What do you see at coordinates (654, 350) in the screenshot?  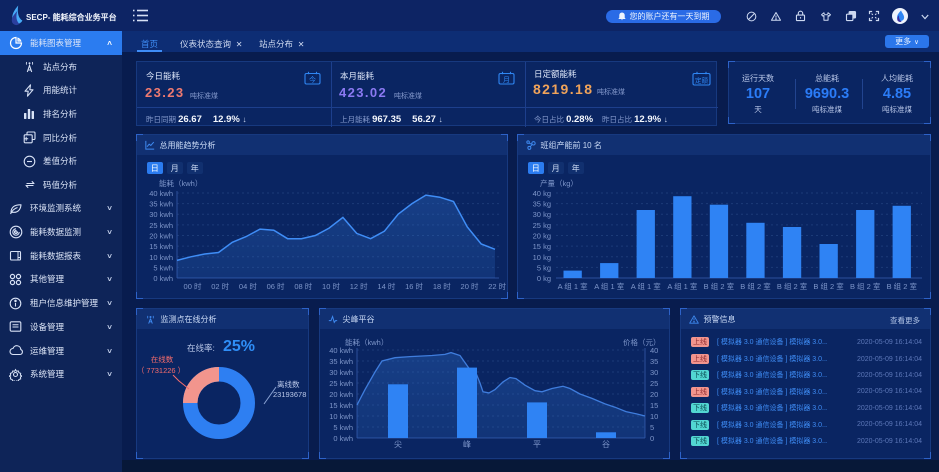 I see `svg-text: 40` at bounding box center [654, 350].